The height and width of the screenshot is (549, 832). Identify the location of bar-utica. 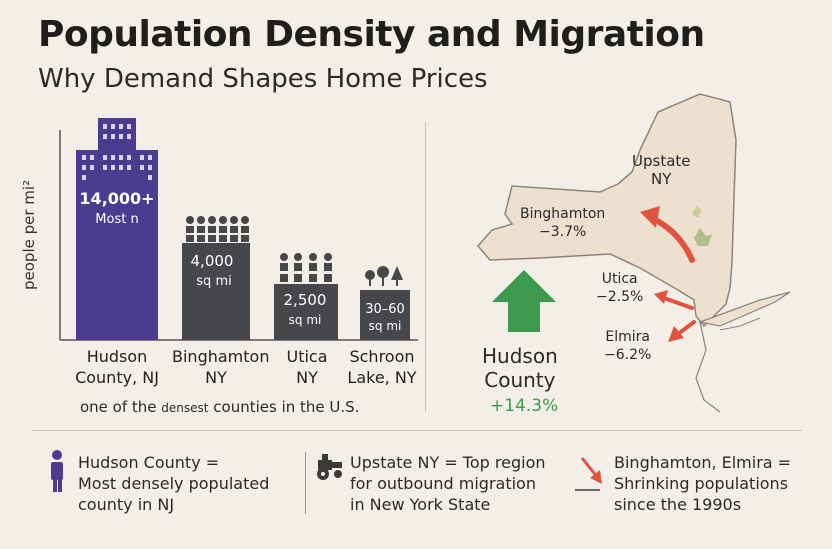
(306, 296).